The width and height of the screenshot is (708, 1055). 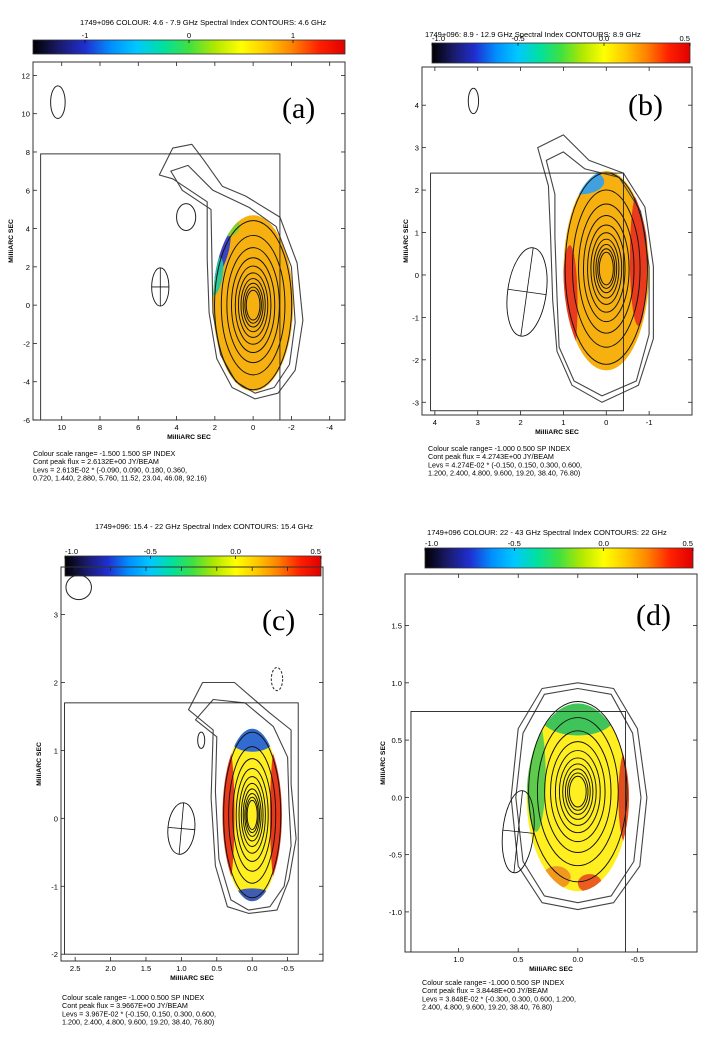 What do you see at coordinates (110, 968) in the screenshot?
I see `x-tick-label: 2.0` at bounding box center [110, 968].